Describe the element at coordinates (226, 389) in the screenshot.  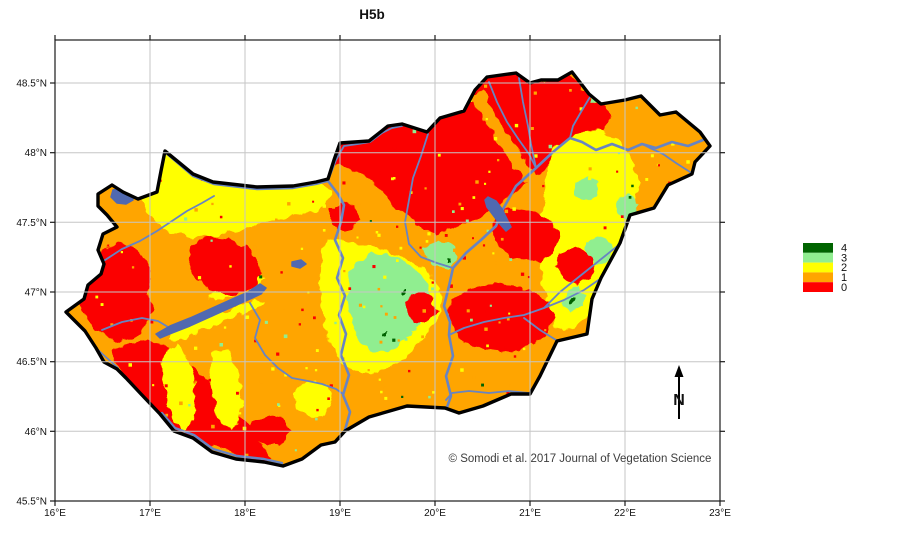
I see `map-patch-somogy-strip-east` at that location.